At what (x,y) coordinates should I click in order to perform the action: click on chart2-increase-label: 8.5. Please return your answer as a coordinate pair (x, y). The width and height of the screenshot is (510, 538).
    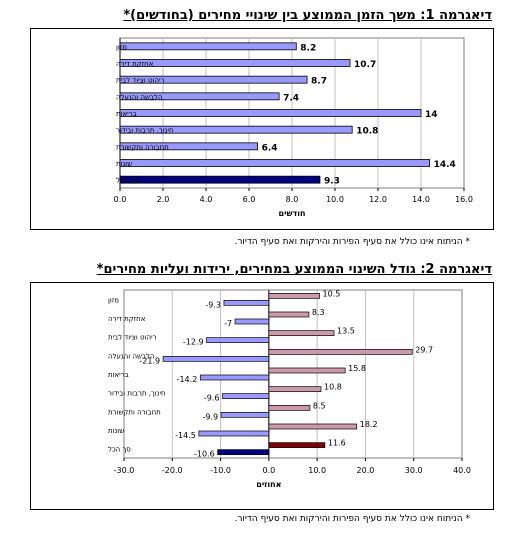
    Looking at the image, I should click on (319, 405).